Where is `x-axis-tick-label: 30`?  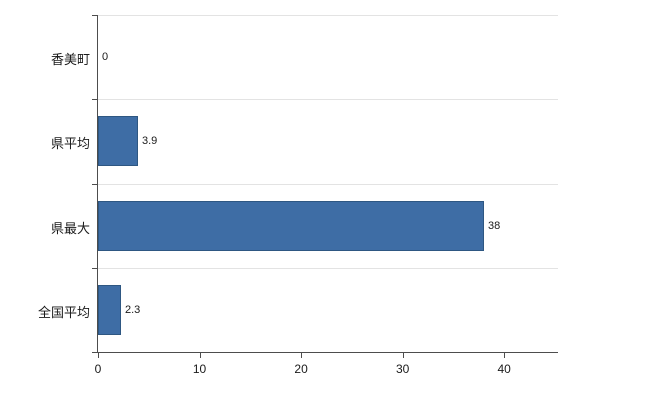
x-axis-tick-label: 30 is located at coordinates (402, 369).